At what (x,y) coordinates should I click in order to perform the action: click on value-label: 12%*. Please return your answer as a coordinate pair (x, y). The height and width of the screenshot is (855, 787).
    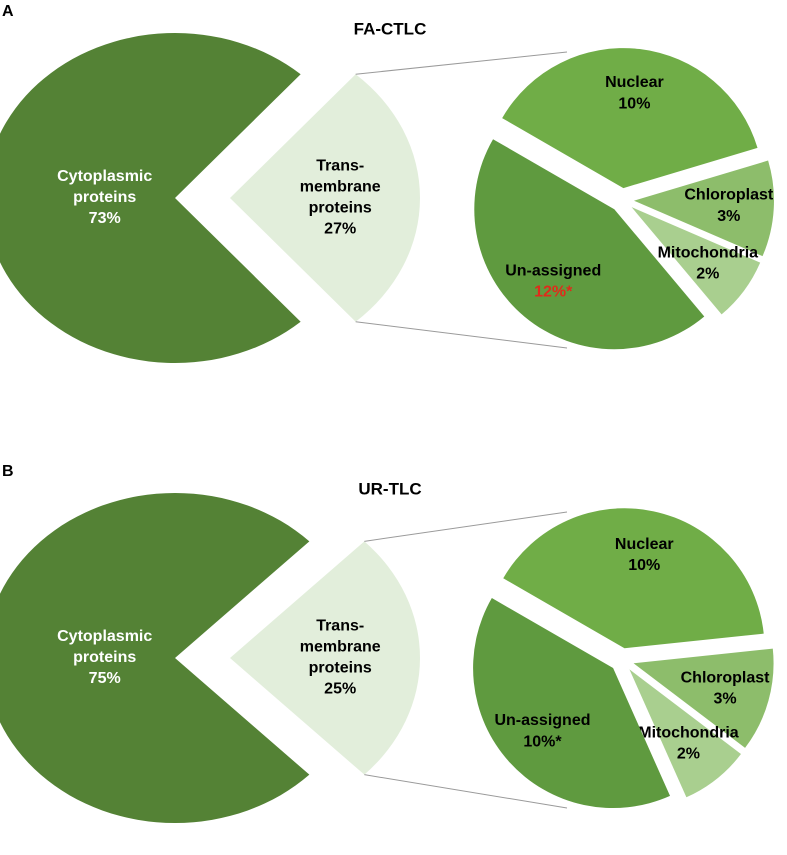
    Looking at the image, I should click on (553, 292).